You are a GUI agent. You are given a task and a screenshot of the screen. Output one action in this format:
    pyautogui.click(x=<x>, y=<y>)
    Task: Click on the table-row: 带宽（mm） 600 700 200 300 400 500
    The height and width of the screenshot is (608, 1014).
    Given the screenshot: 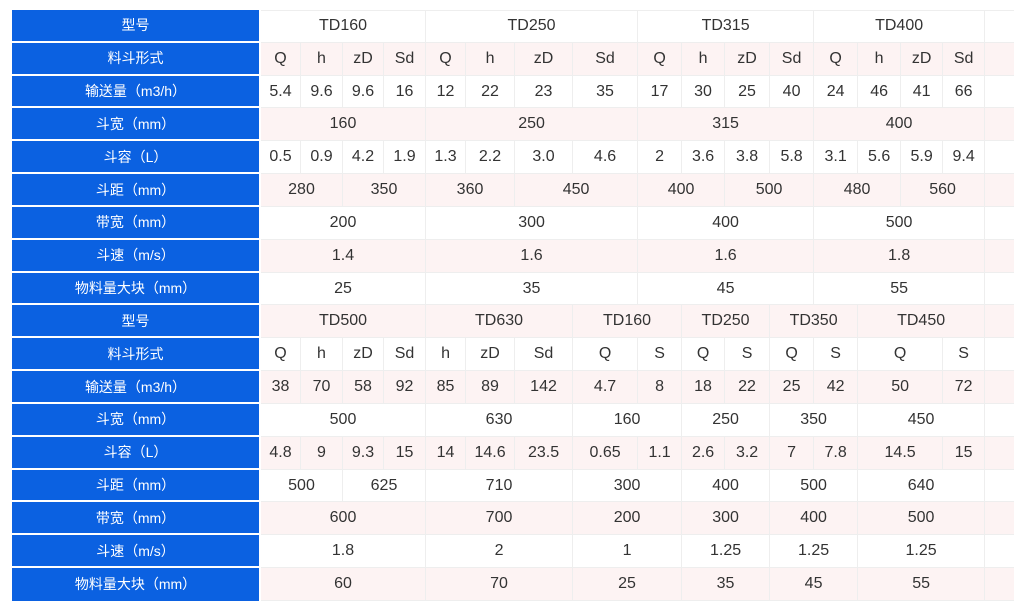 What is the action you would take?
    pyautogui.click(x=513, y=519)
    